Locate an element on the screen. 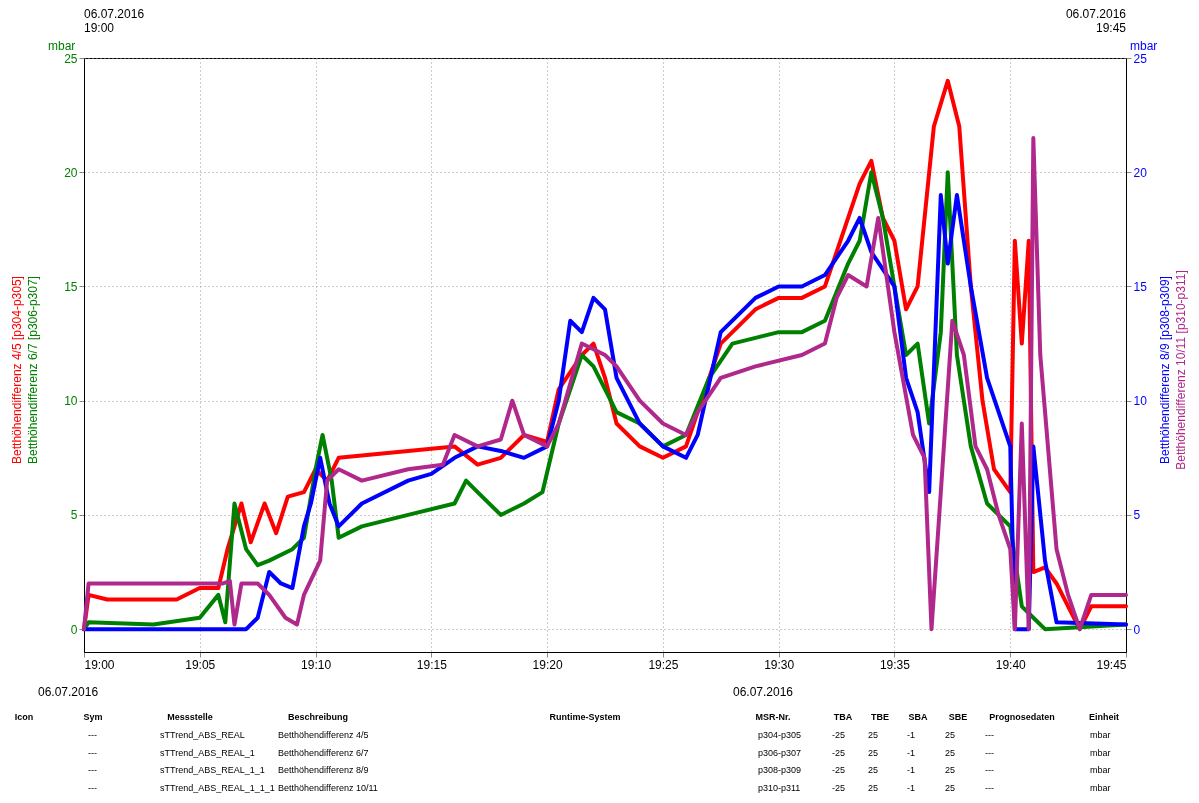  x-tick-label: 19:35 is located at coordinates (895, 664).